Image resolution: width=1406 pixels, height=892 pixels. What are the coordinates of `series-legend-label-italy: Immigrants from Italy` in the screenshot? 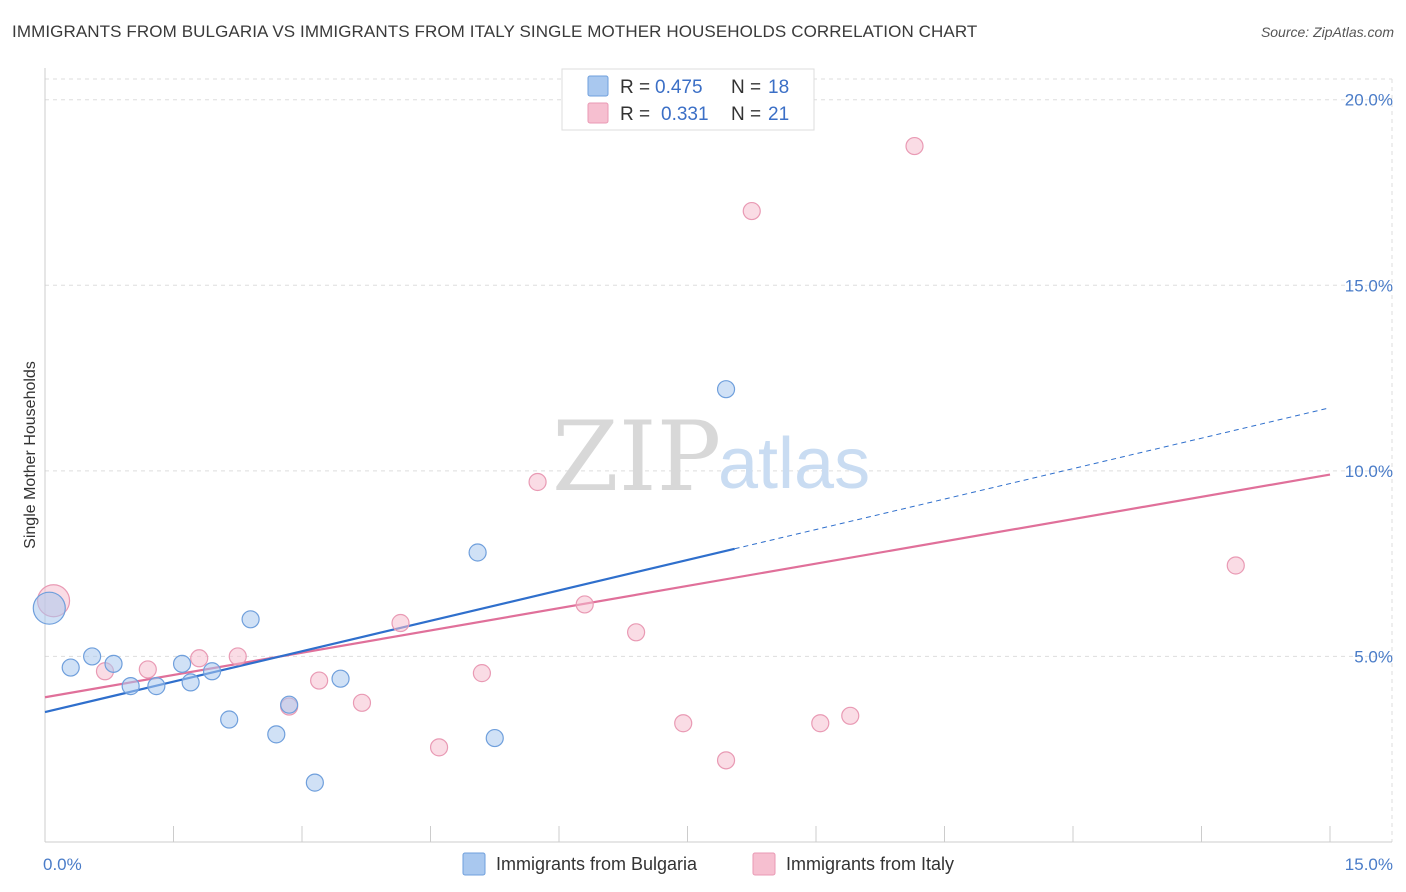 It's located at (870, 864).